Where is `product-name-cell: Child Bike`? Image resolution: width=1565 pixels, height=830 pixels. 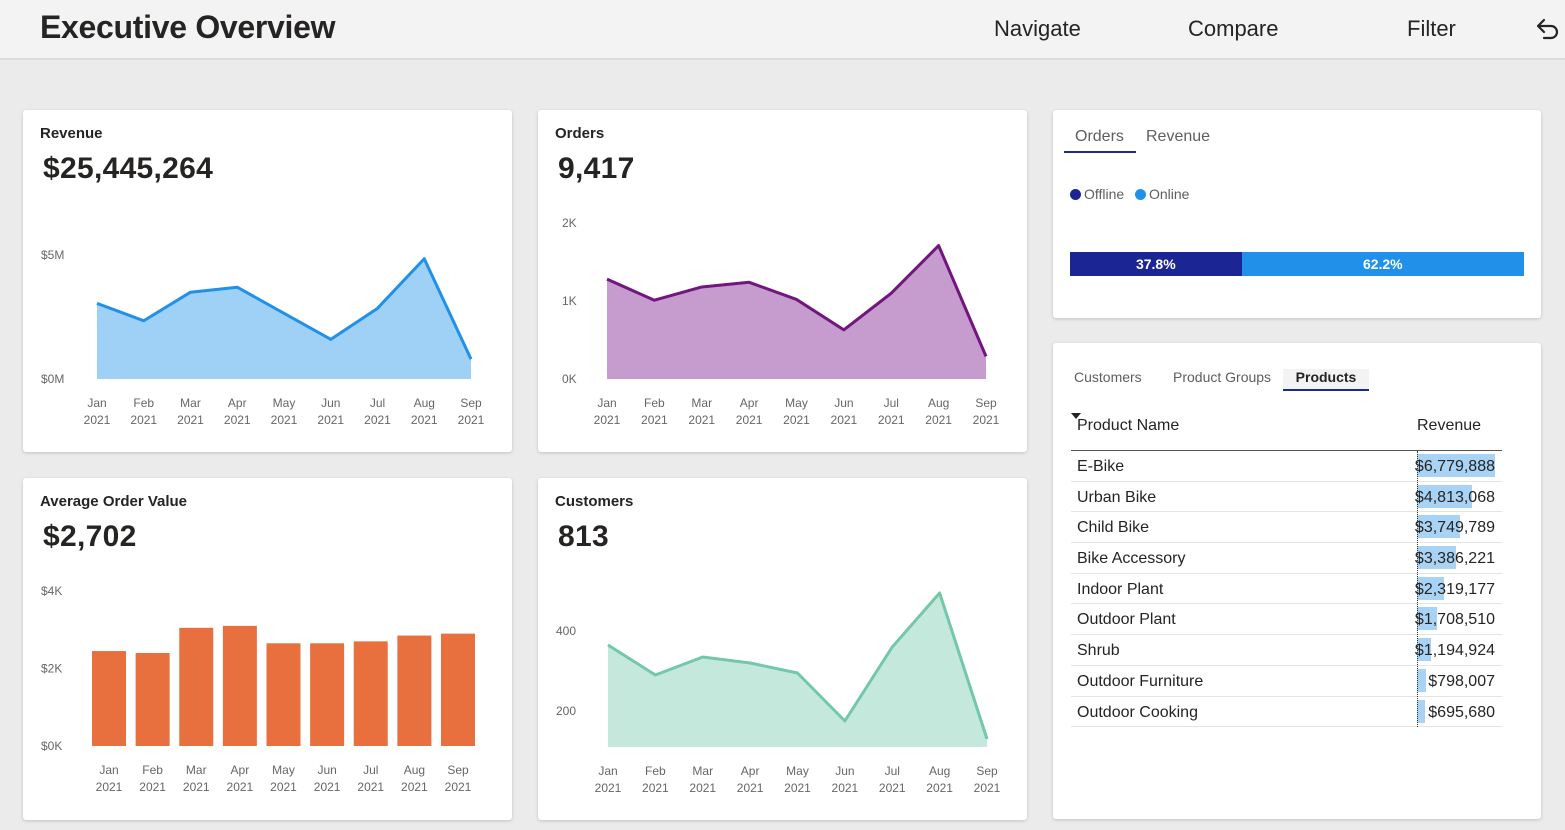 product-name-cell: Child Bike is located at coordinates (1113, 528).